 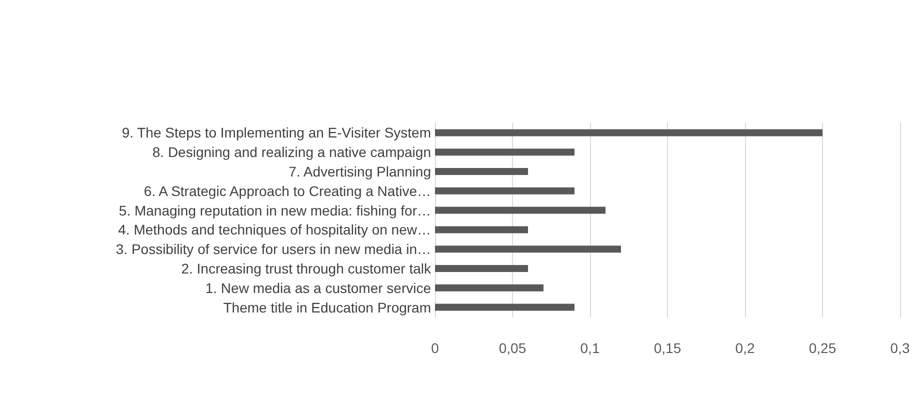 I want to click on y-tick-label: Theme title in Education Program, so click(x=327, y=307).